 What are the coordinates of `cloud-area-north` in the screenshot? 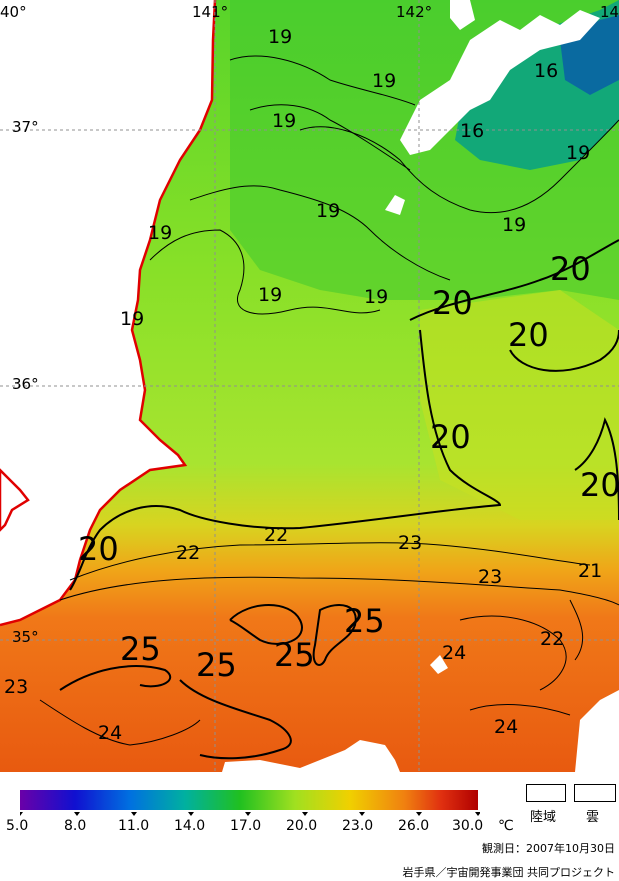 It's located at (500, 82).